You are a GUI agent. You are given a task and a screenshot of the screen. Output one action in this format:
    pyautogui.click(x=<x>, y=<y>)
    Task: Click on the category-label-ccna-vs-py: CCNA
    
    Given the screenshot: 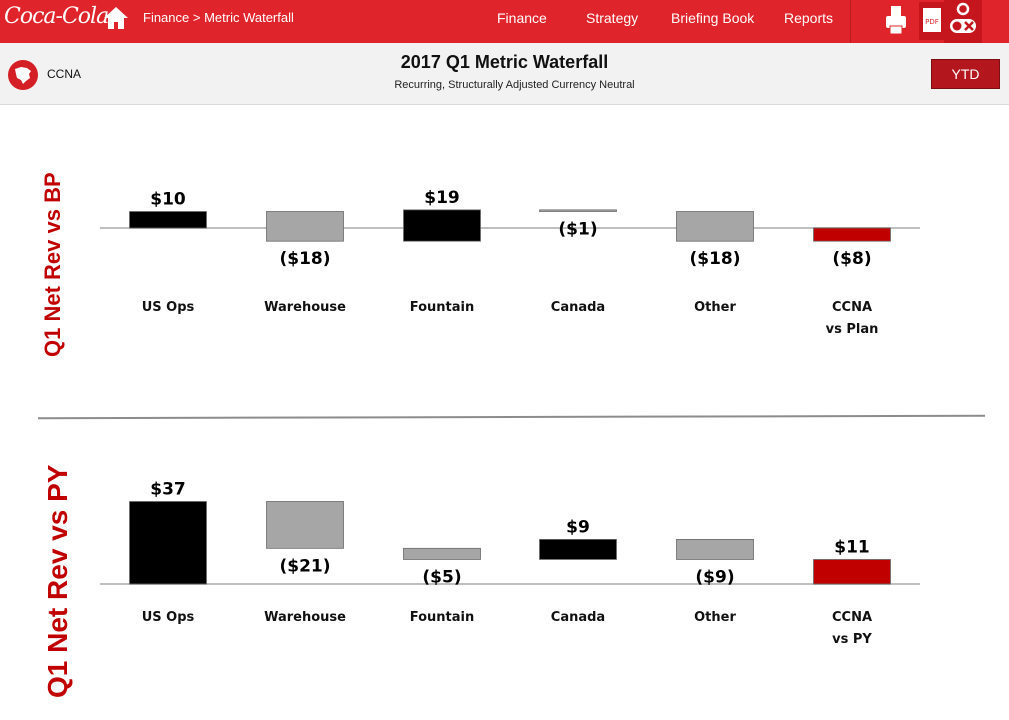 What is the action you would take?
    pyautogui.click(x=852, y=617)
    